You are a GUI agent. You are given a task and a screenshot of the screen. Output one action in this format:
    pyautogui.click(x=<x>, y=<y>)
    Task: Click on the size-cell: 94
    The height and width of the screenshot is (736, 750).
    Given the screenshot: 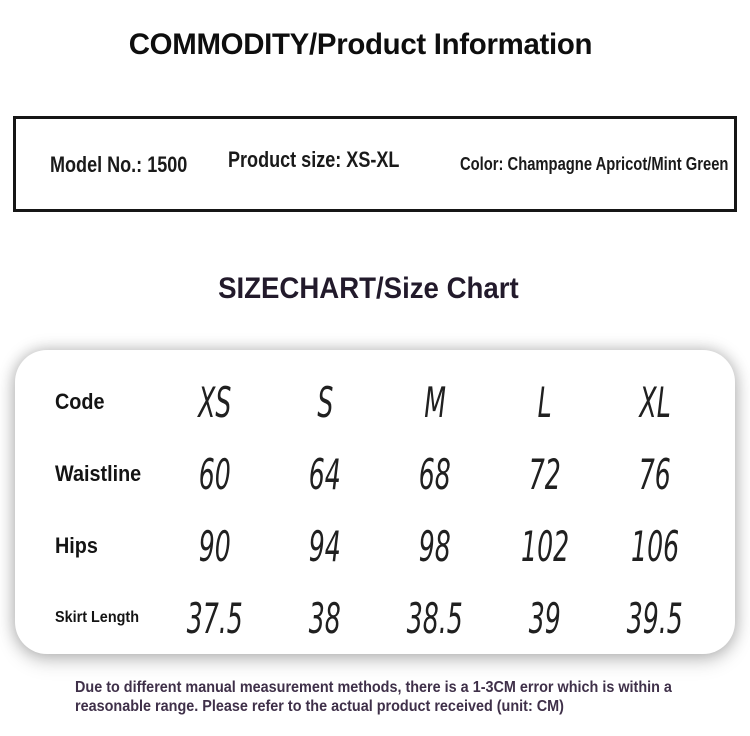 What is the action you would take?
    pyautogui.click(x=325, y=546)
    